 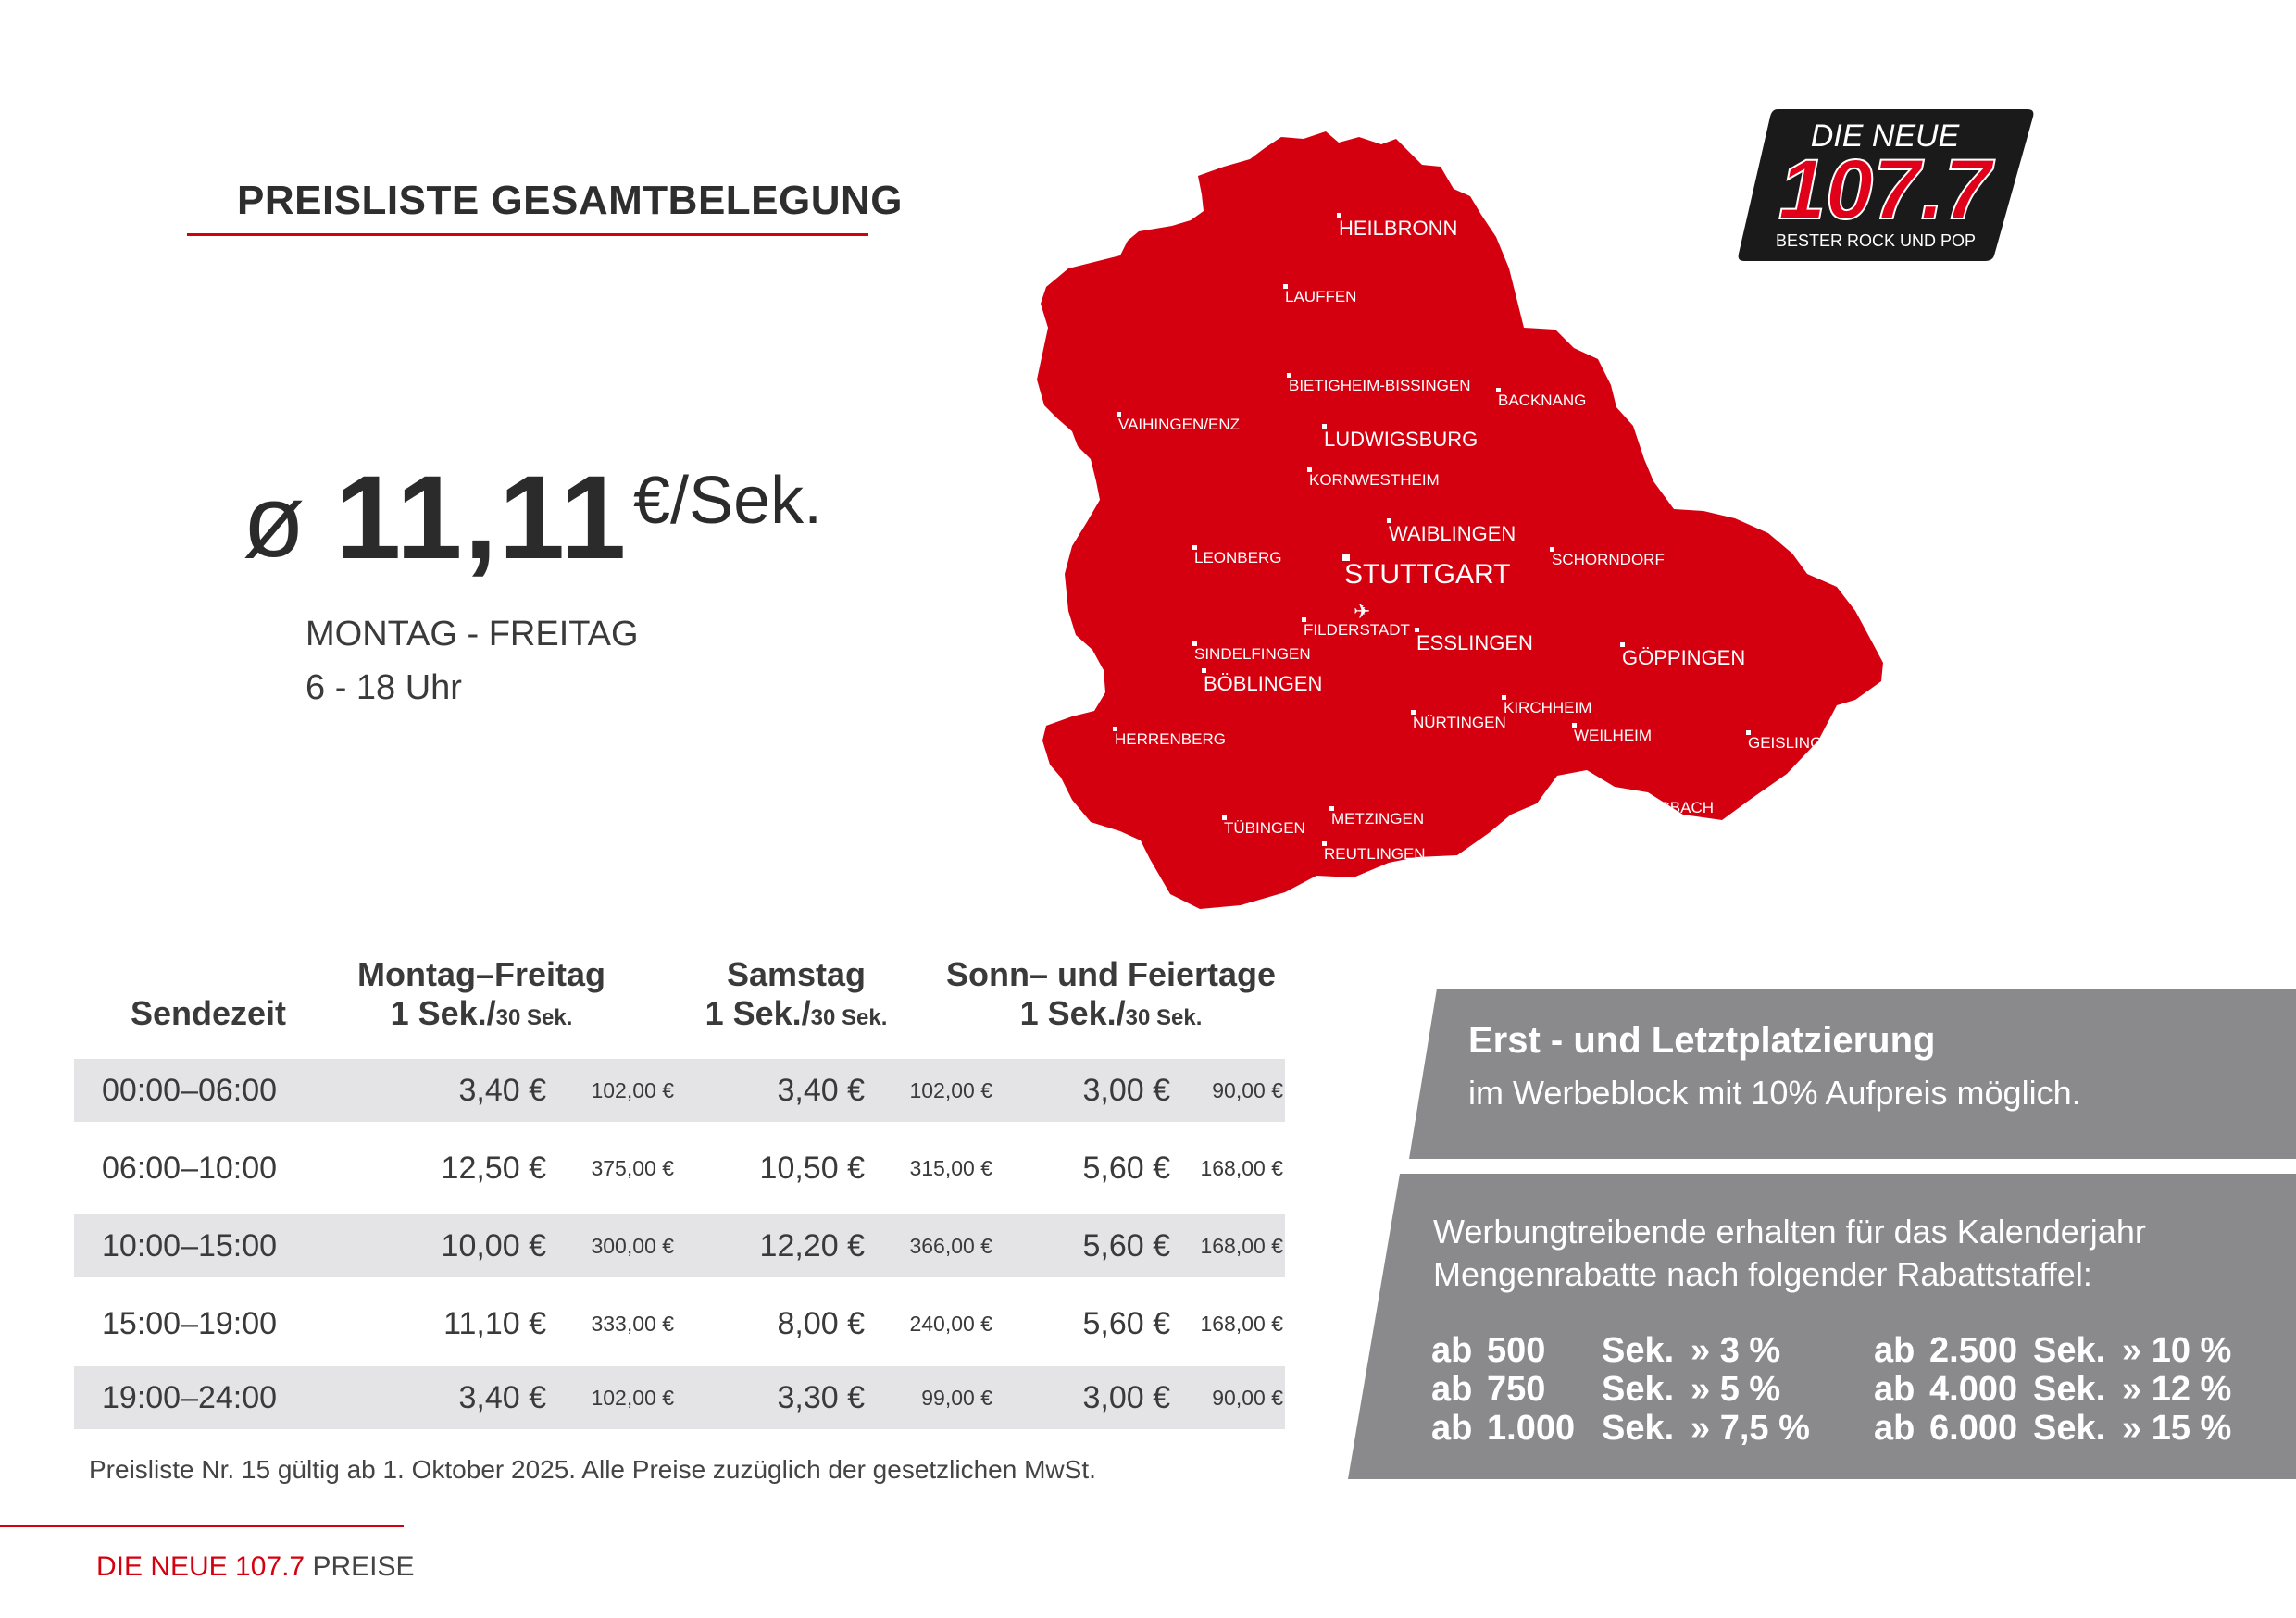 What do you see at coordinates (1683, 657) in the screenshot?
I see `city-label: GÖPPINGEN` at bounding box center [1683, 657].